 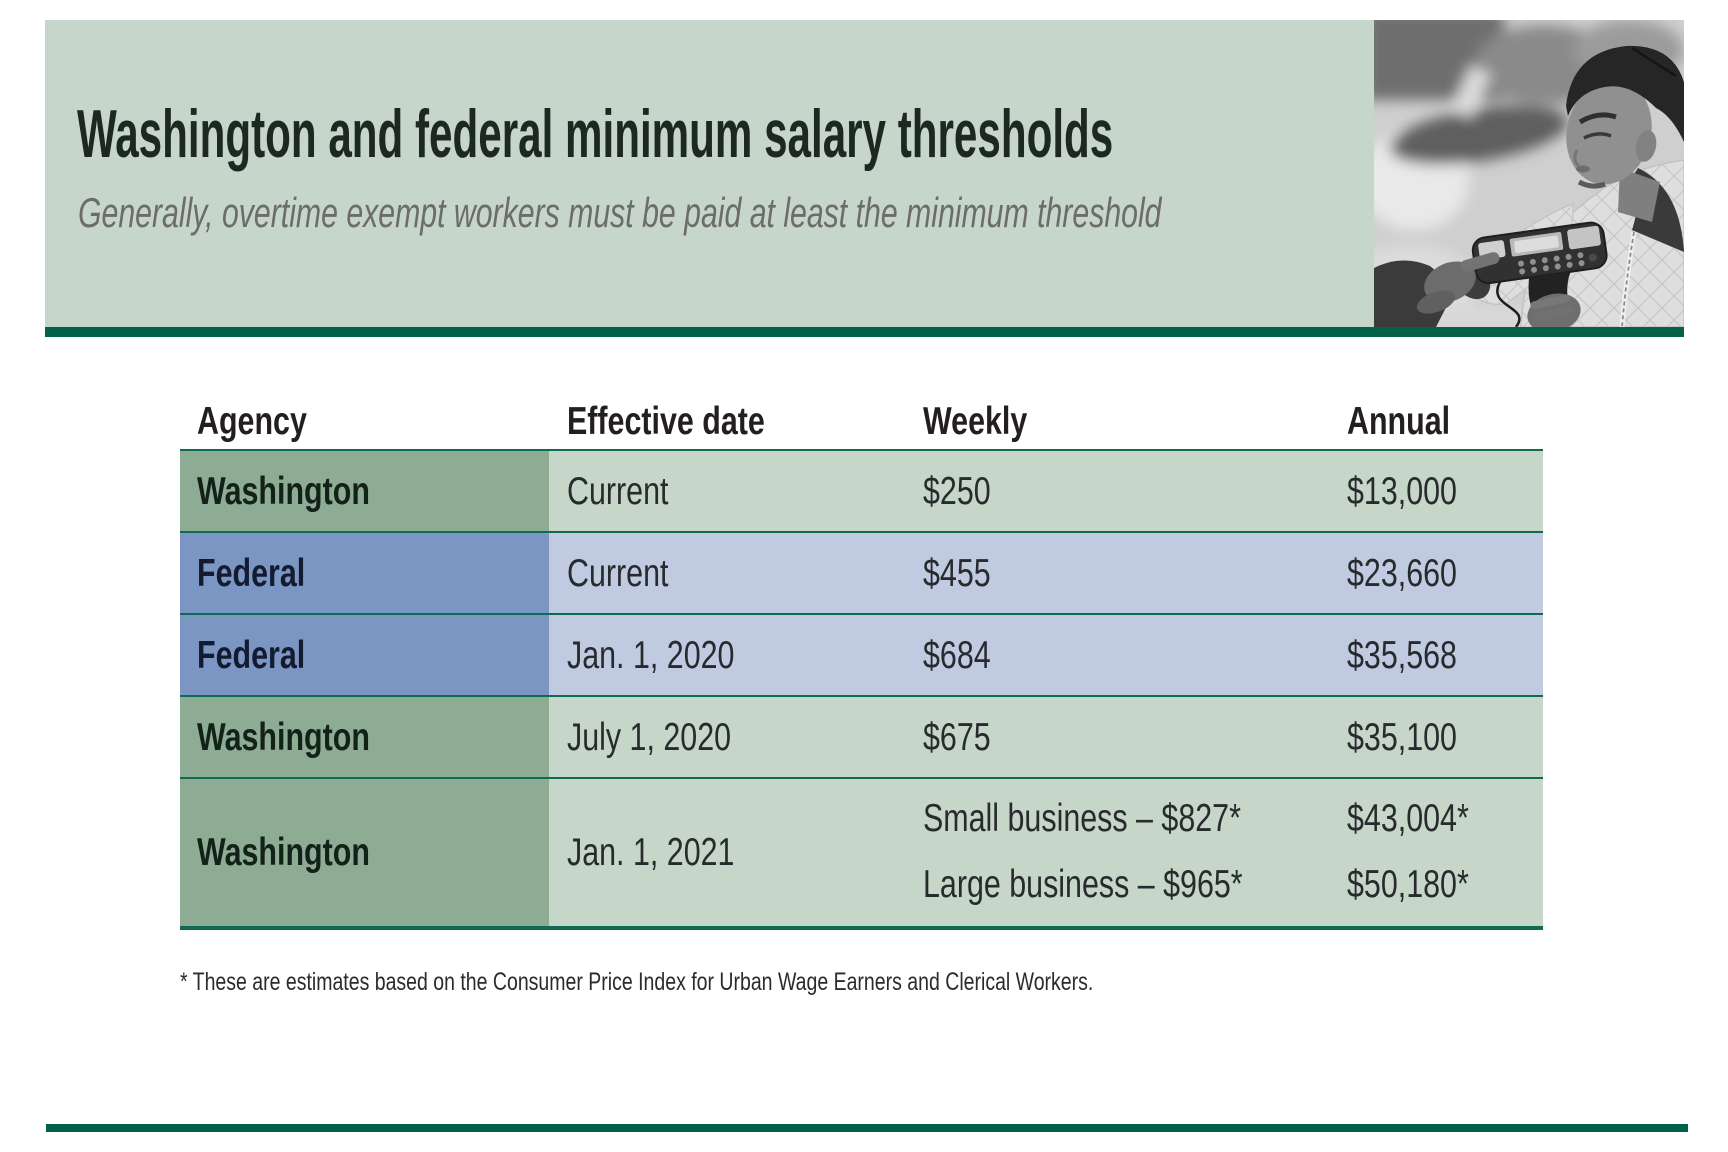 I want to click on weekly-cell: $250, so click(x=957, y=491).